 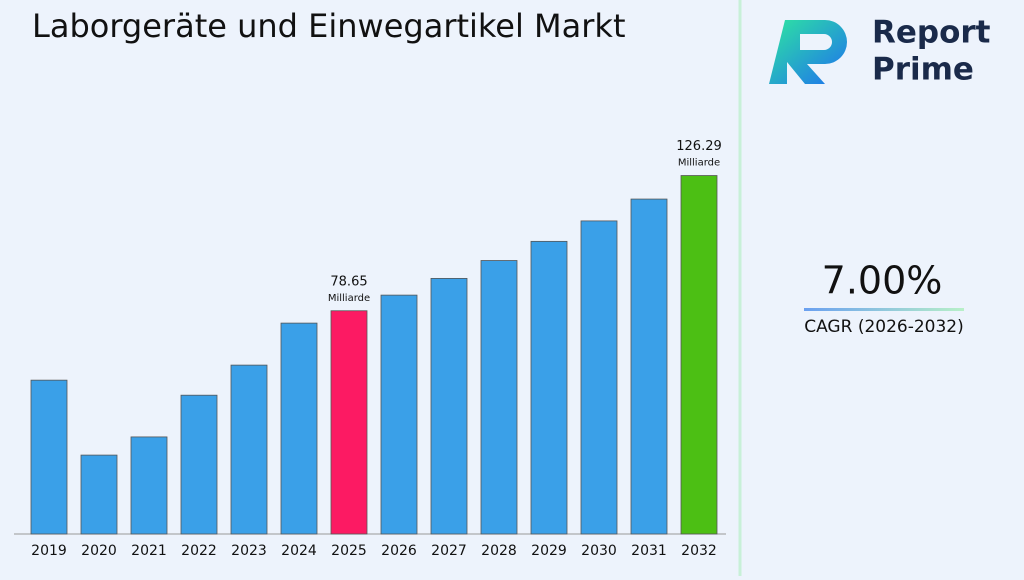 What do you see at coordinates (882, 281) in the screenshot?
I see `cagr-value: 7.00%` at bounding box center [882, 281].